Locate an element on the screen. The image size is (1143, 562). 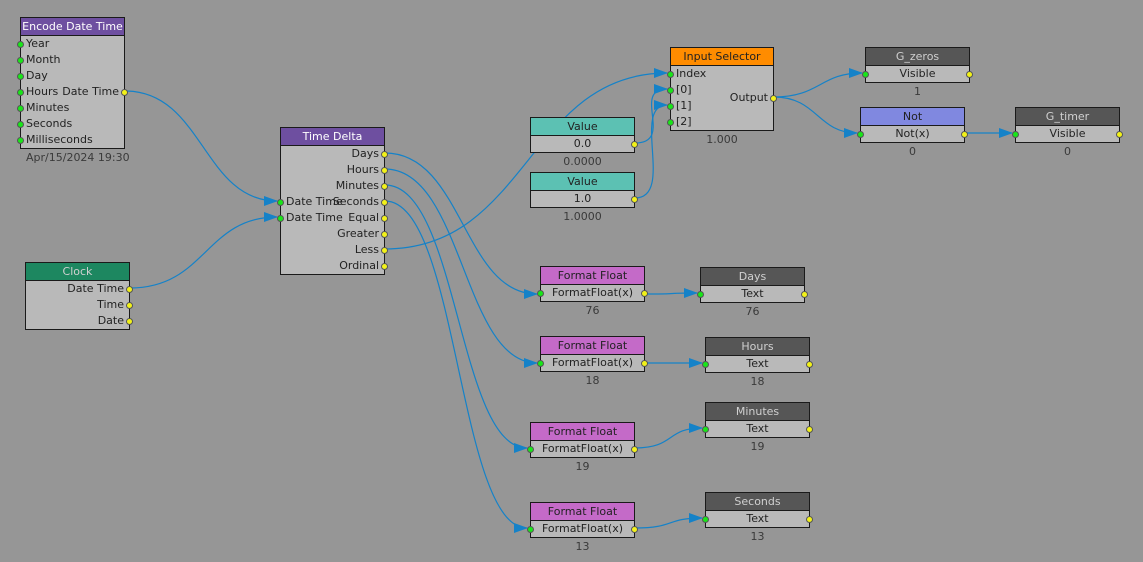
node-caption: Apr/15/2024 19:30 is located at coordinates (78, 157).